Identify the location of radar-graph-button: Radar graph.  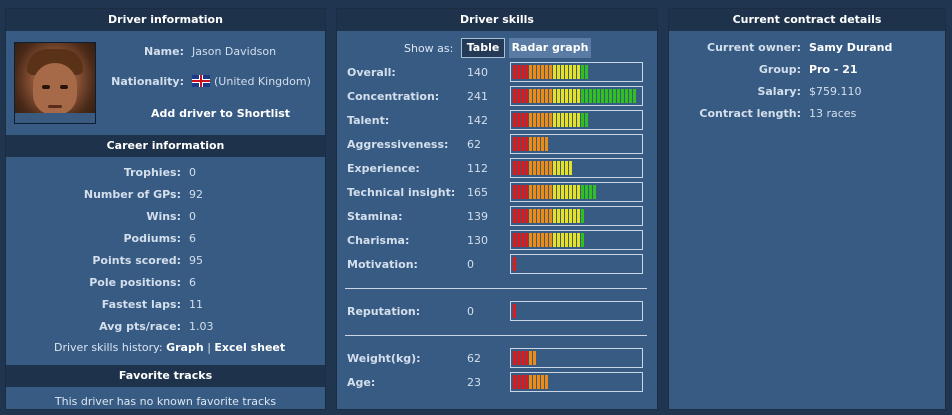
(550, 48).